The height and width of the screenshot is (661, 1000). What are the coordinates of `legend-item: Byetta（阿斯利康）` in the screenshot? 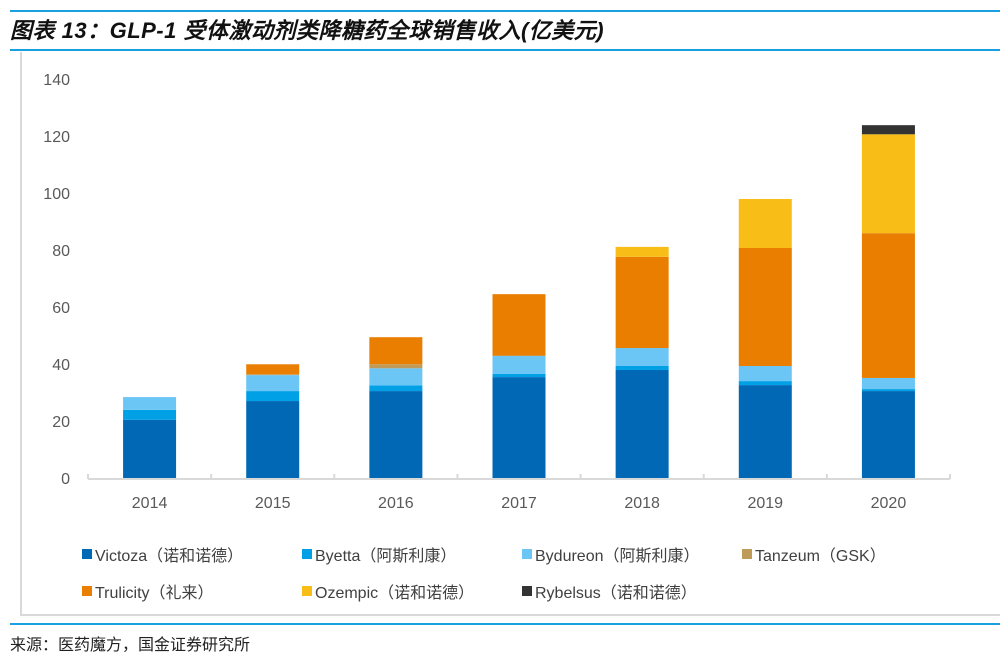 It's located at (412, 554).